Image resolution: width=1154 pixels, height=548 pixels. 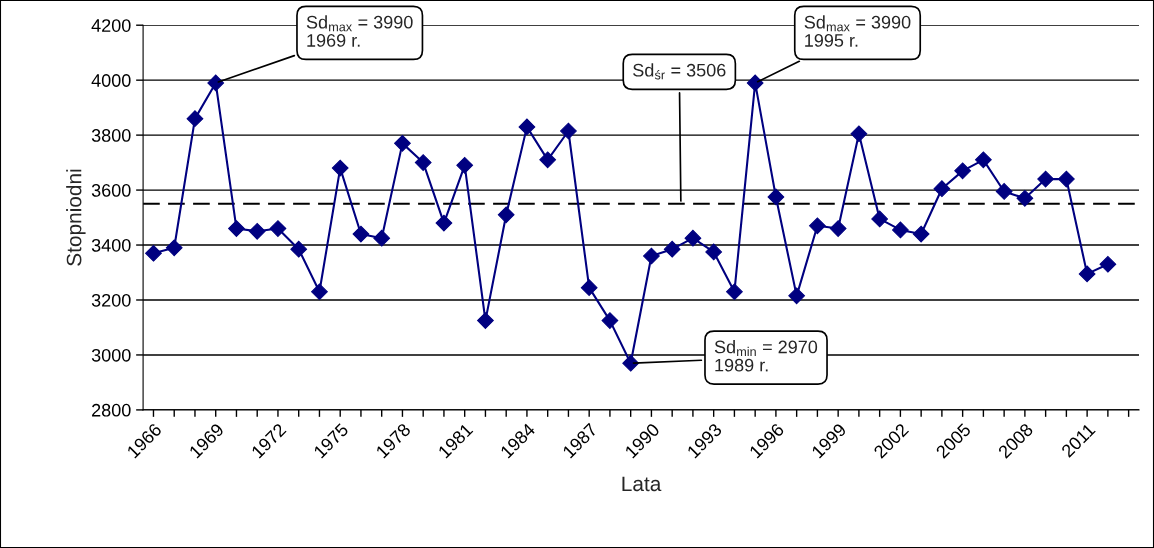 I want to click on x-axis-title: Lata, so click(x=642, y=484).